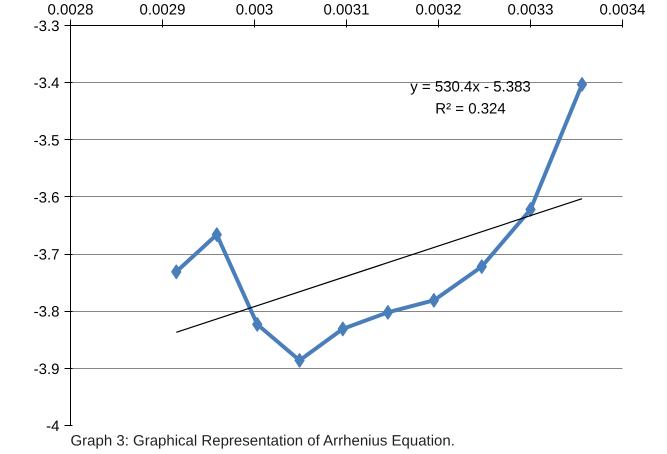  What do you see at coordinates (439, 10) in the screenshot?
I see `x-tick-label: 0.0032` at bounding box center [439, 10].